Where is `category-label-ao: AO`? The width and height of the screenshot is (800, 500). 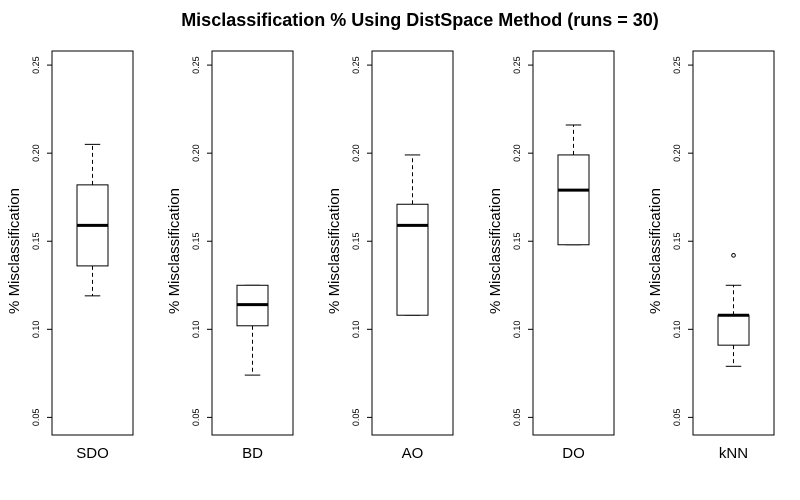
category-label-ao: AO is located at coordinates (413, 453).